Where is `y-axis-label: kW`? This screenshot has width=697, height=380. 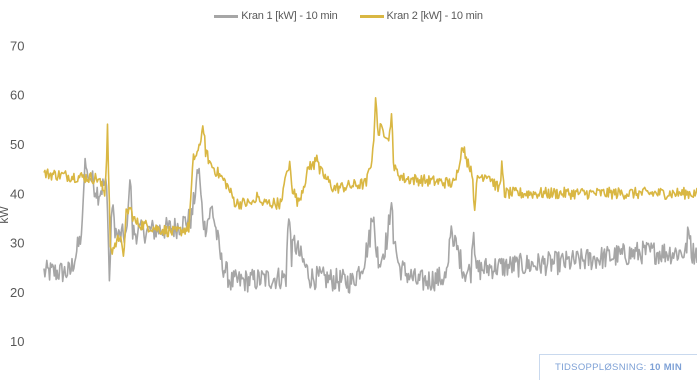
y-axis-label: kW is located at coordinates (5, 215).